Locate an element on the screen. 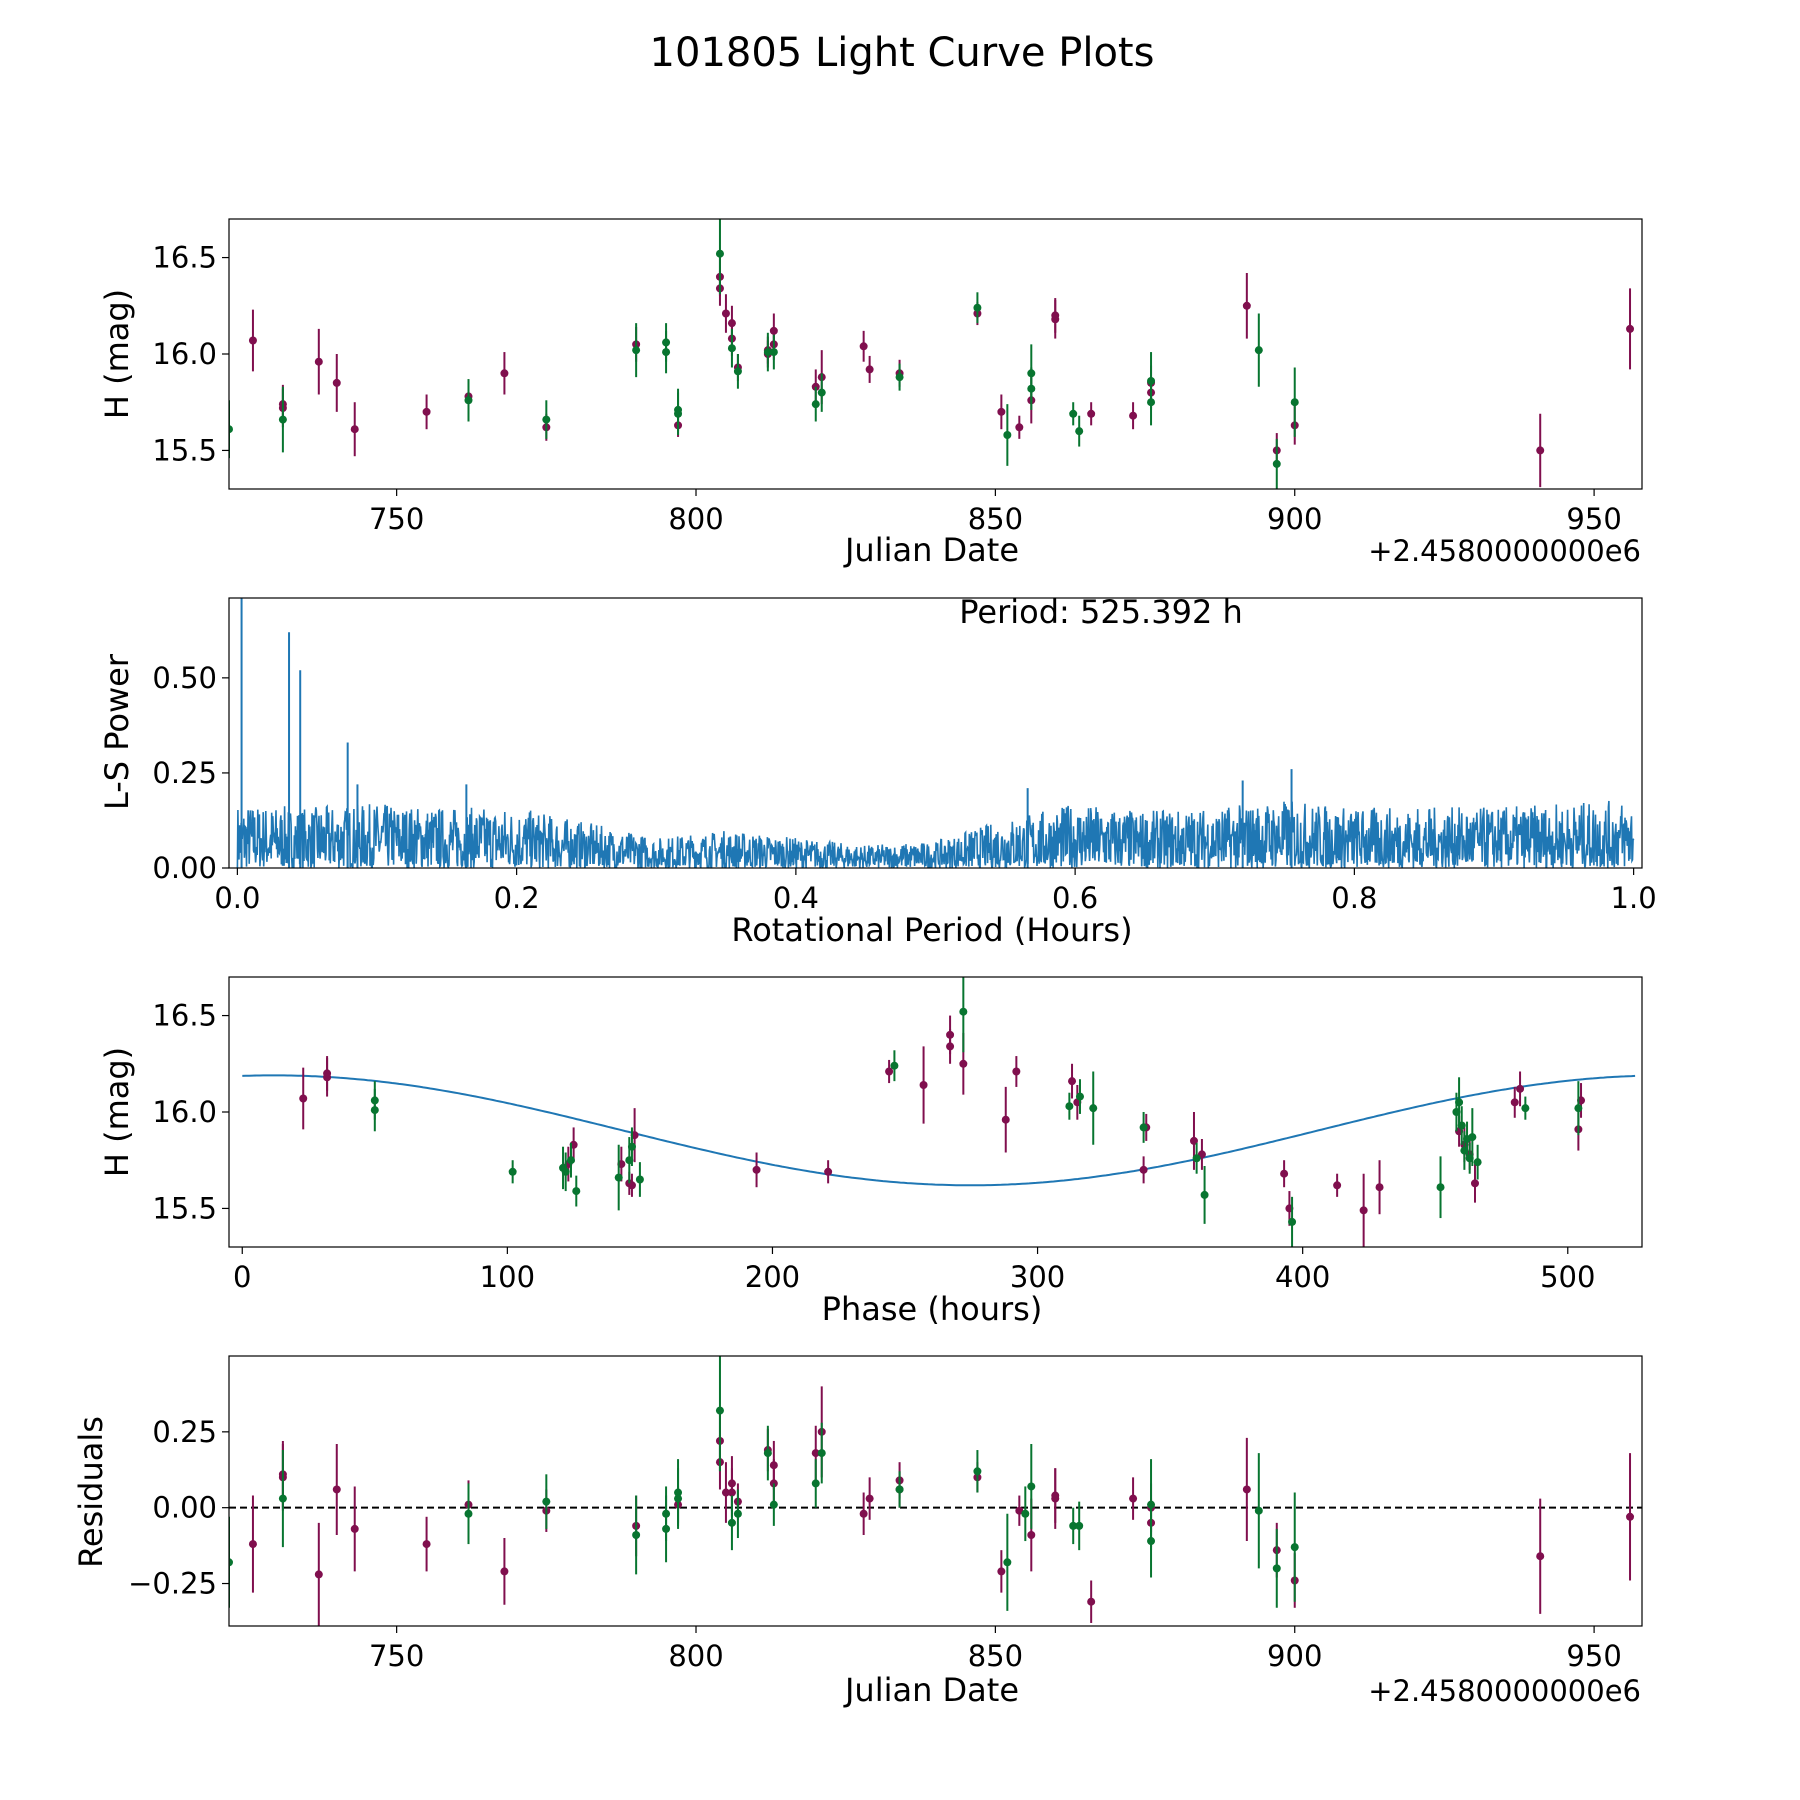 This screenshot has height=1800, width=1800. residuals-axes-frame is located at coordinates (935, 1491).